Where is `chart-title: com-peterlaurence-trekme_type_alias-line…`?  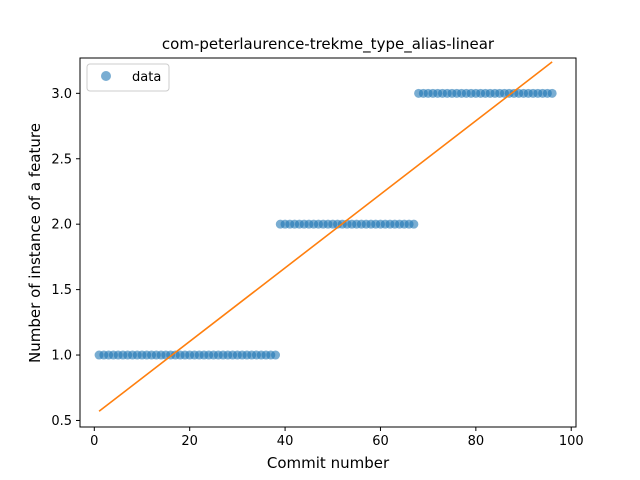 chart-title: com-peterlaurence-trekme_type_alias-line… is located at coordinates (328, 44).